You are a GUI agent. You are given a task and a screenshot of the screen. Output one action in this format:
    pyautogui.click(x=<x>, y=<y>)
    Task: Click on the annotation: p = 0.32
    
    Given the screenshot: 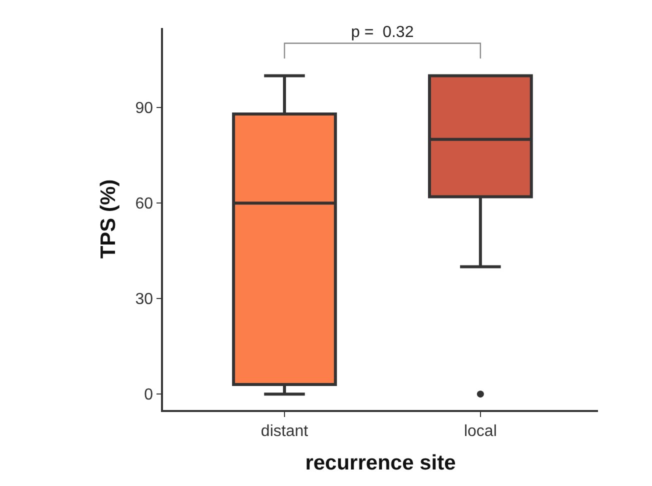 What is the action you would take?
    pyautogui.click(x=382, y=32)
    